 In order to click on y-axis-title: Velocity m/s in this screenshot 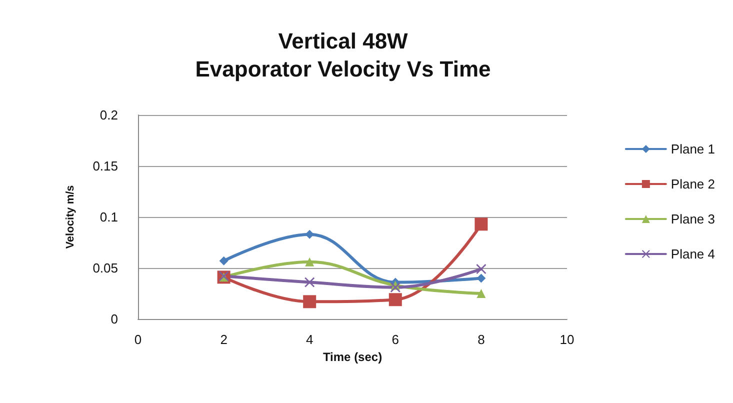, I will do `click(70, 217)`.